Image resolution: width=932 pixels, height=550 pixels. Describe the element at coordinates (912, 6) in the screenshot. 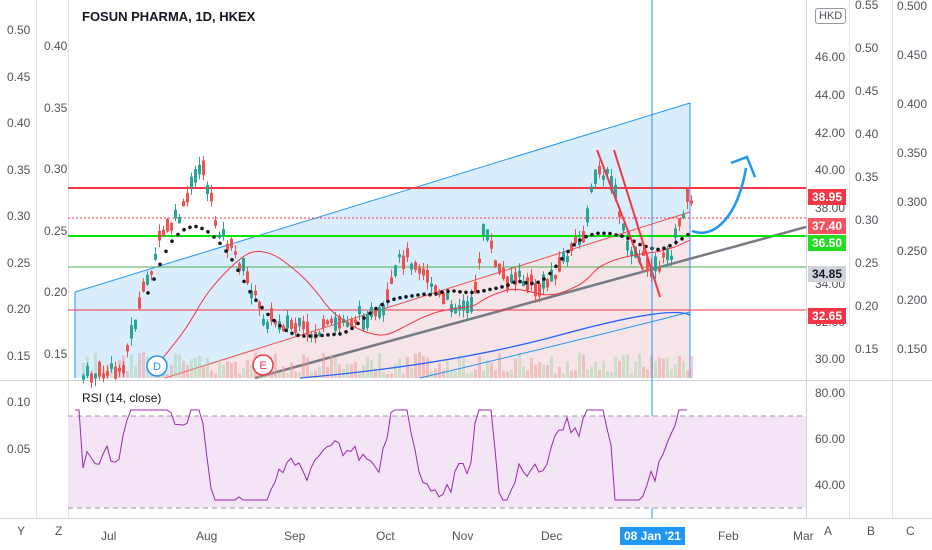

I see `right-axis-2-label: 0.500` at that location.